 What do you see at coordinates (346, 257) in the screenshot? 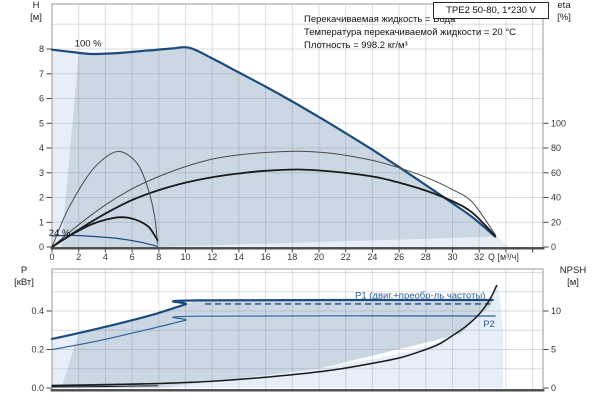
I see `svg-text: 22` at bounding box center [346, 257].